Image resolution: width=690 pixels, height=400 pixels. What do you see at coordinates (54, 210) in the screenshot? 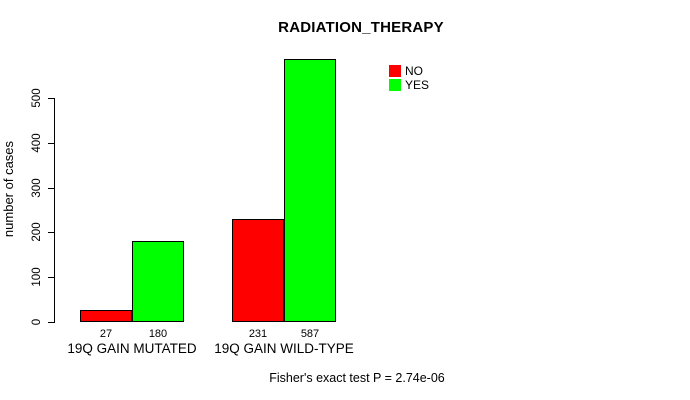
I see `y-axis-line` at bounding box center [54, 210].